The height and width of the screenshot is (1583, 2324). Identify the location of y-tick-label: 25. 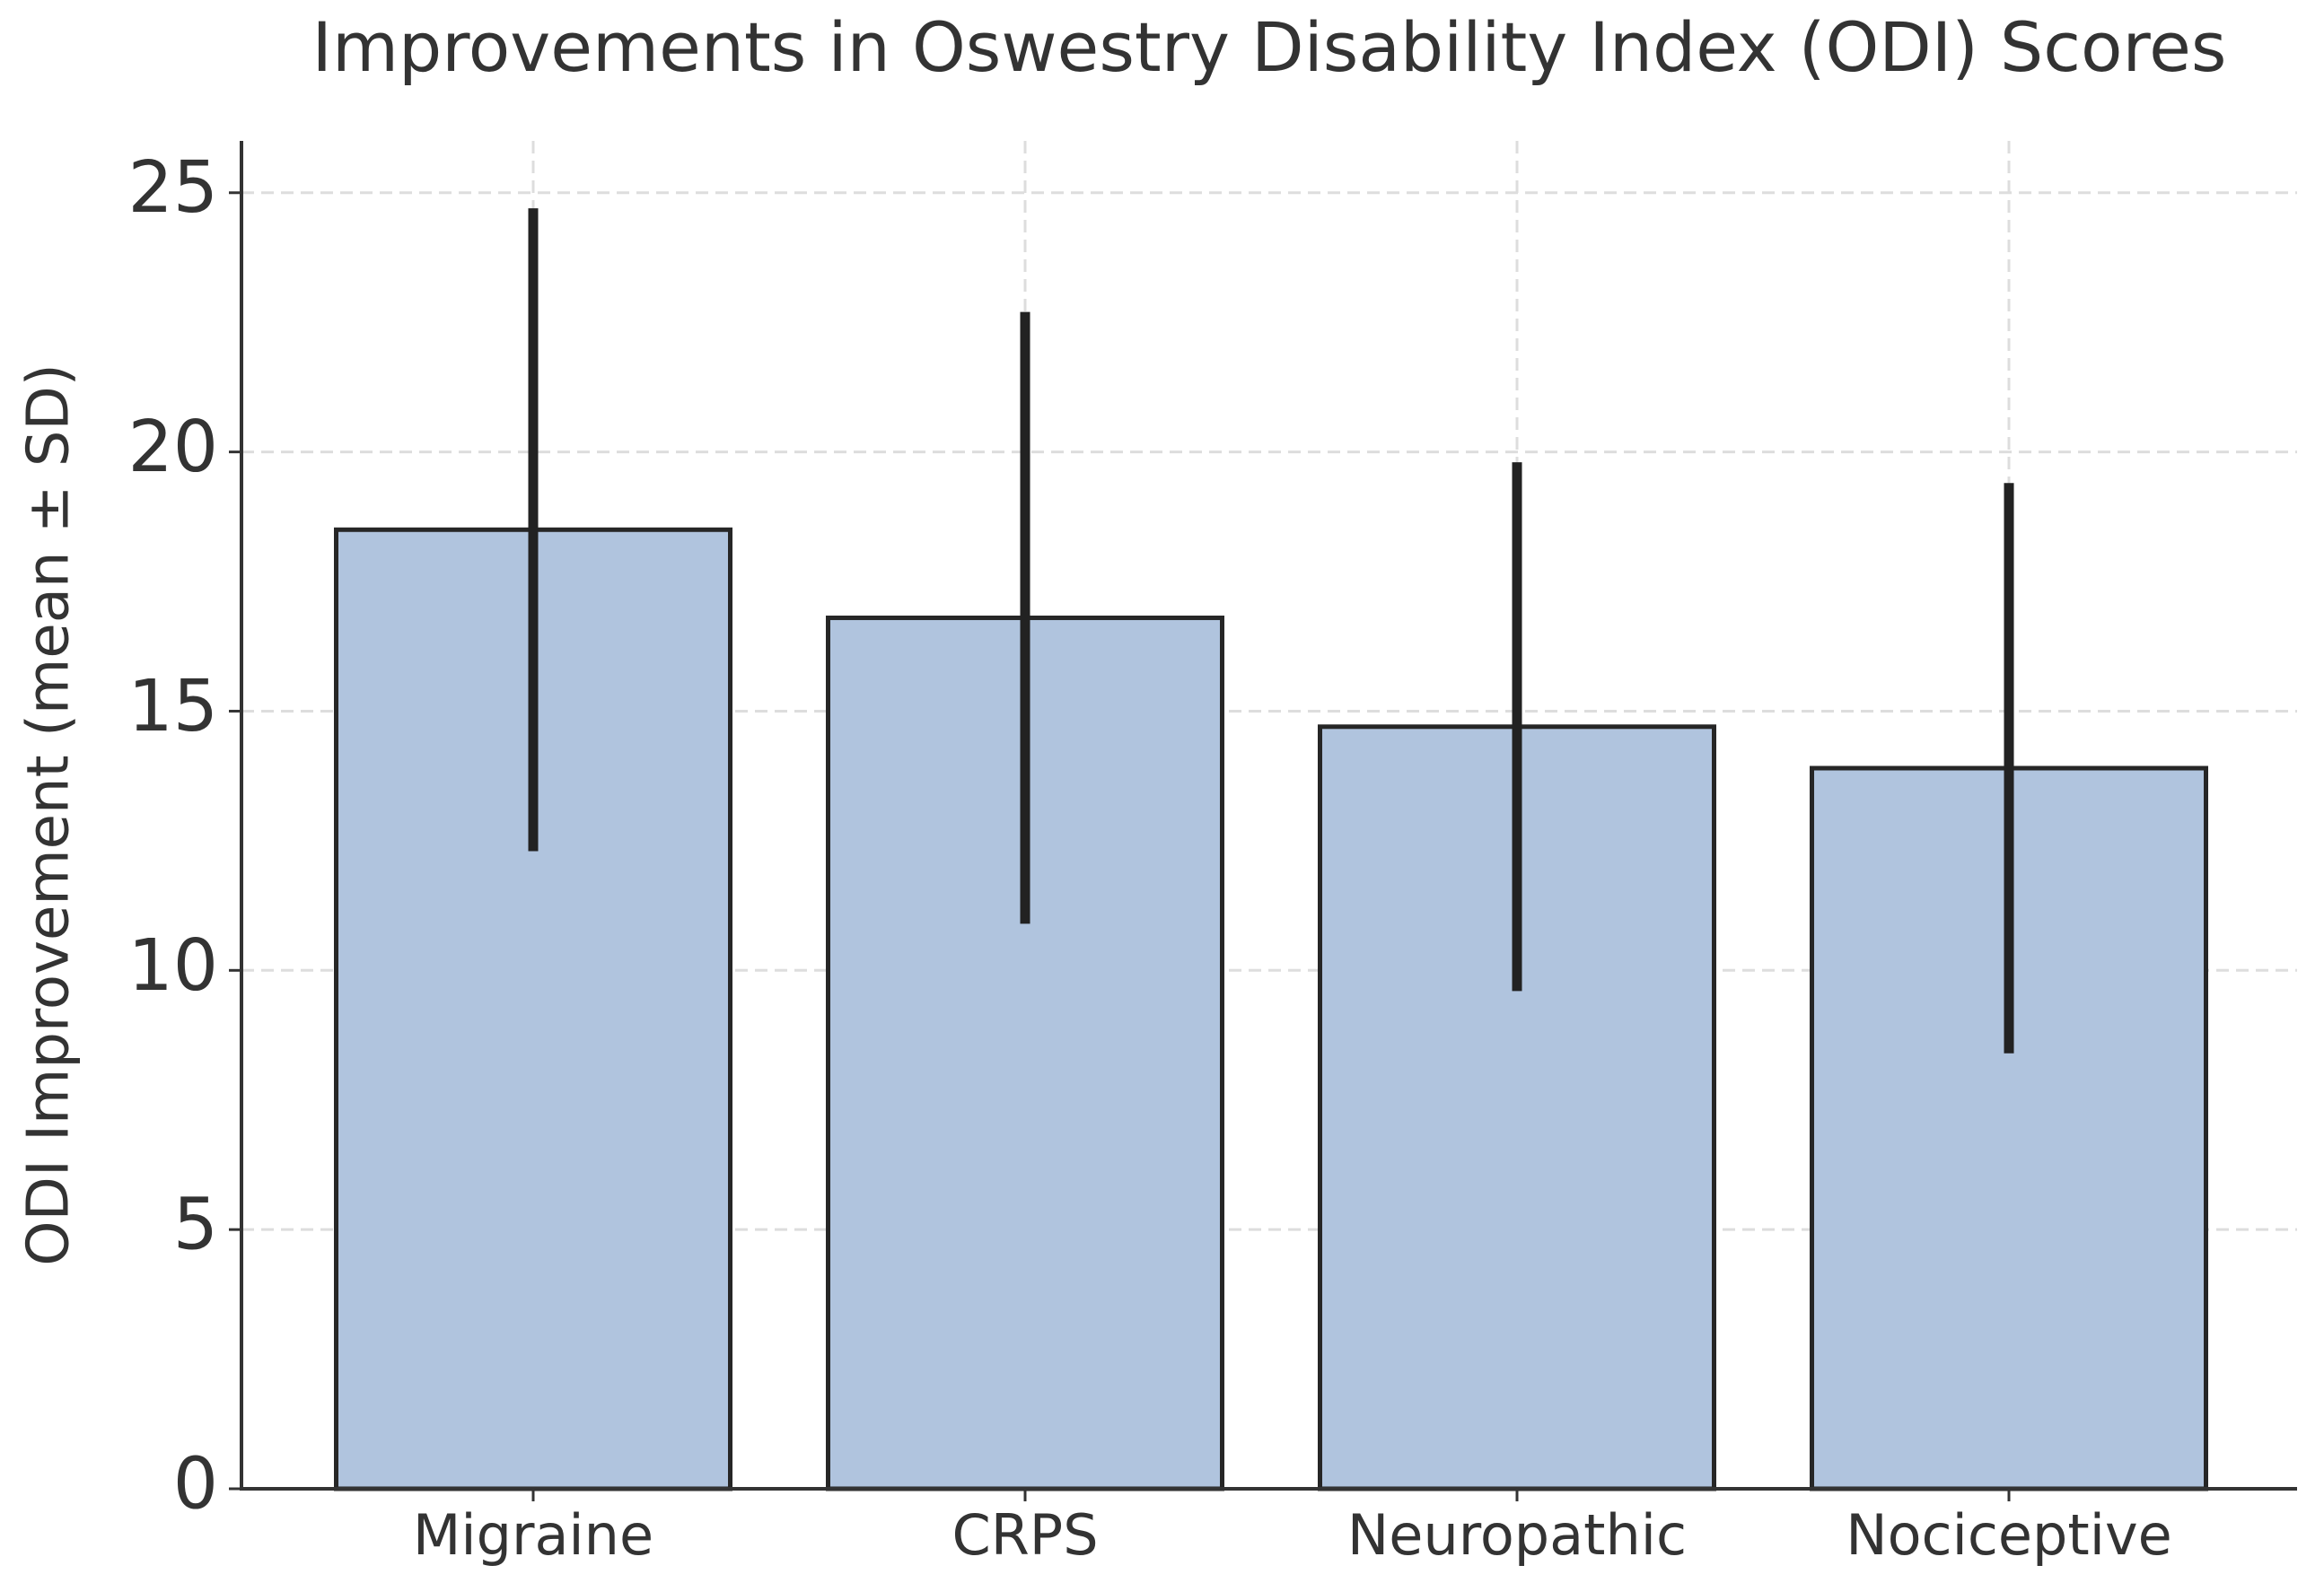
(172, 187).